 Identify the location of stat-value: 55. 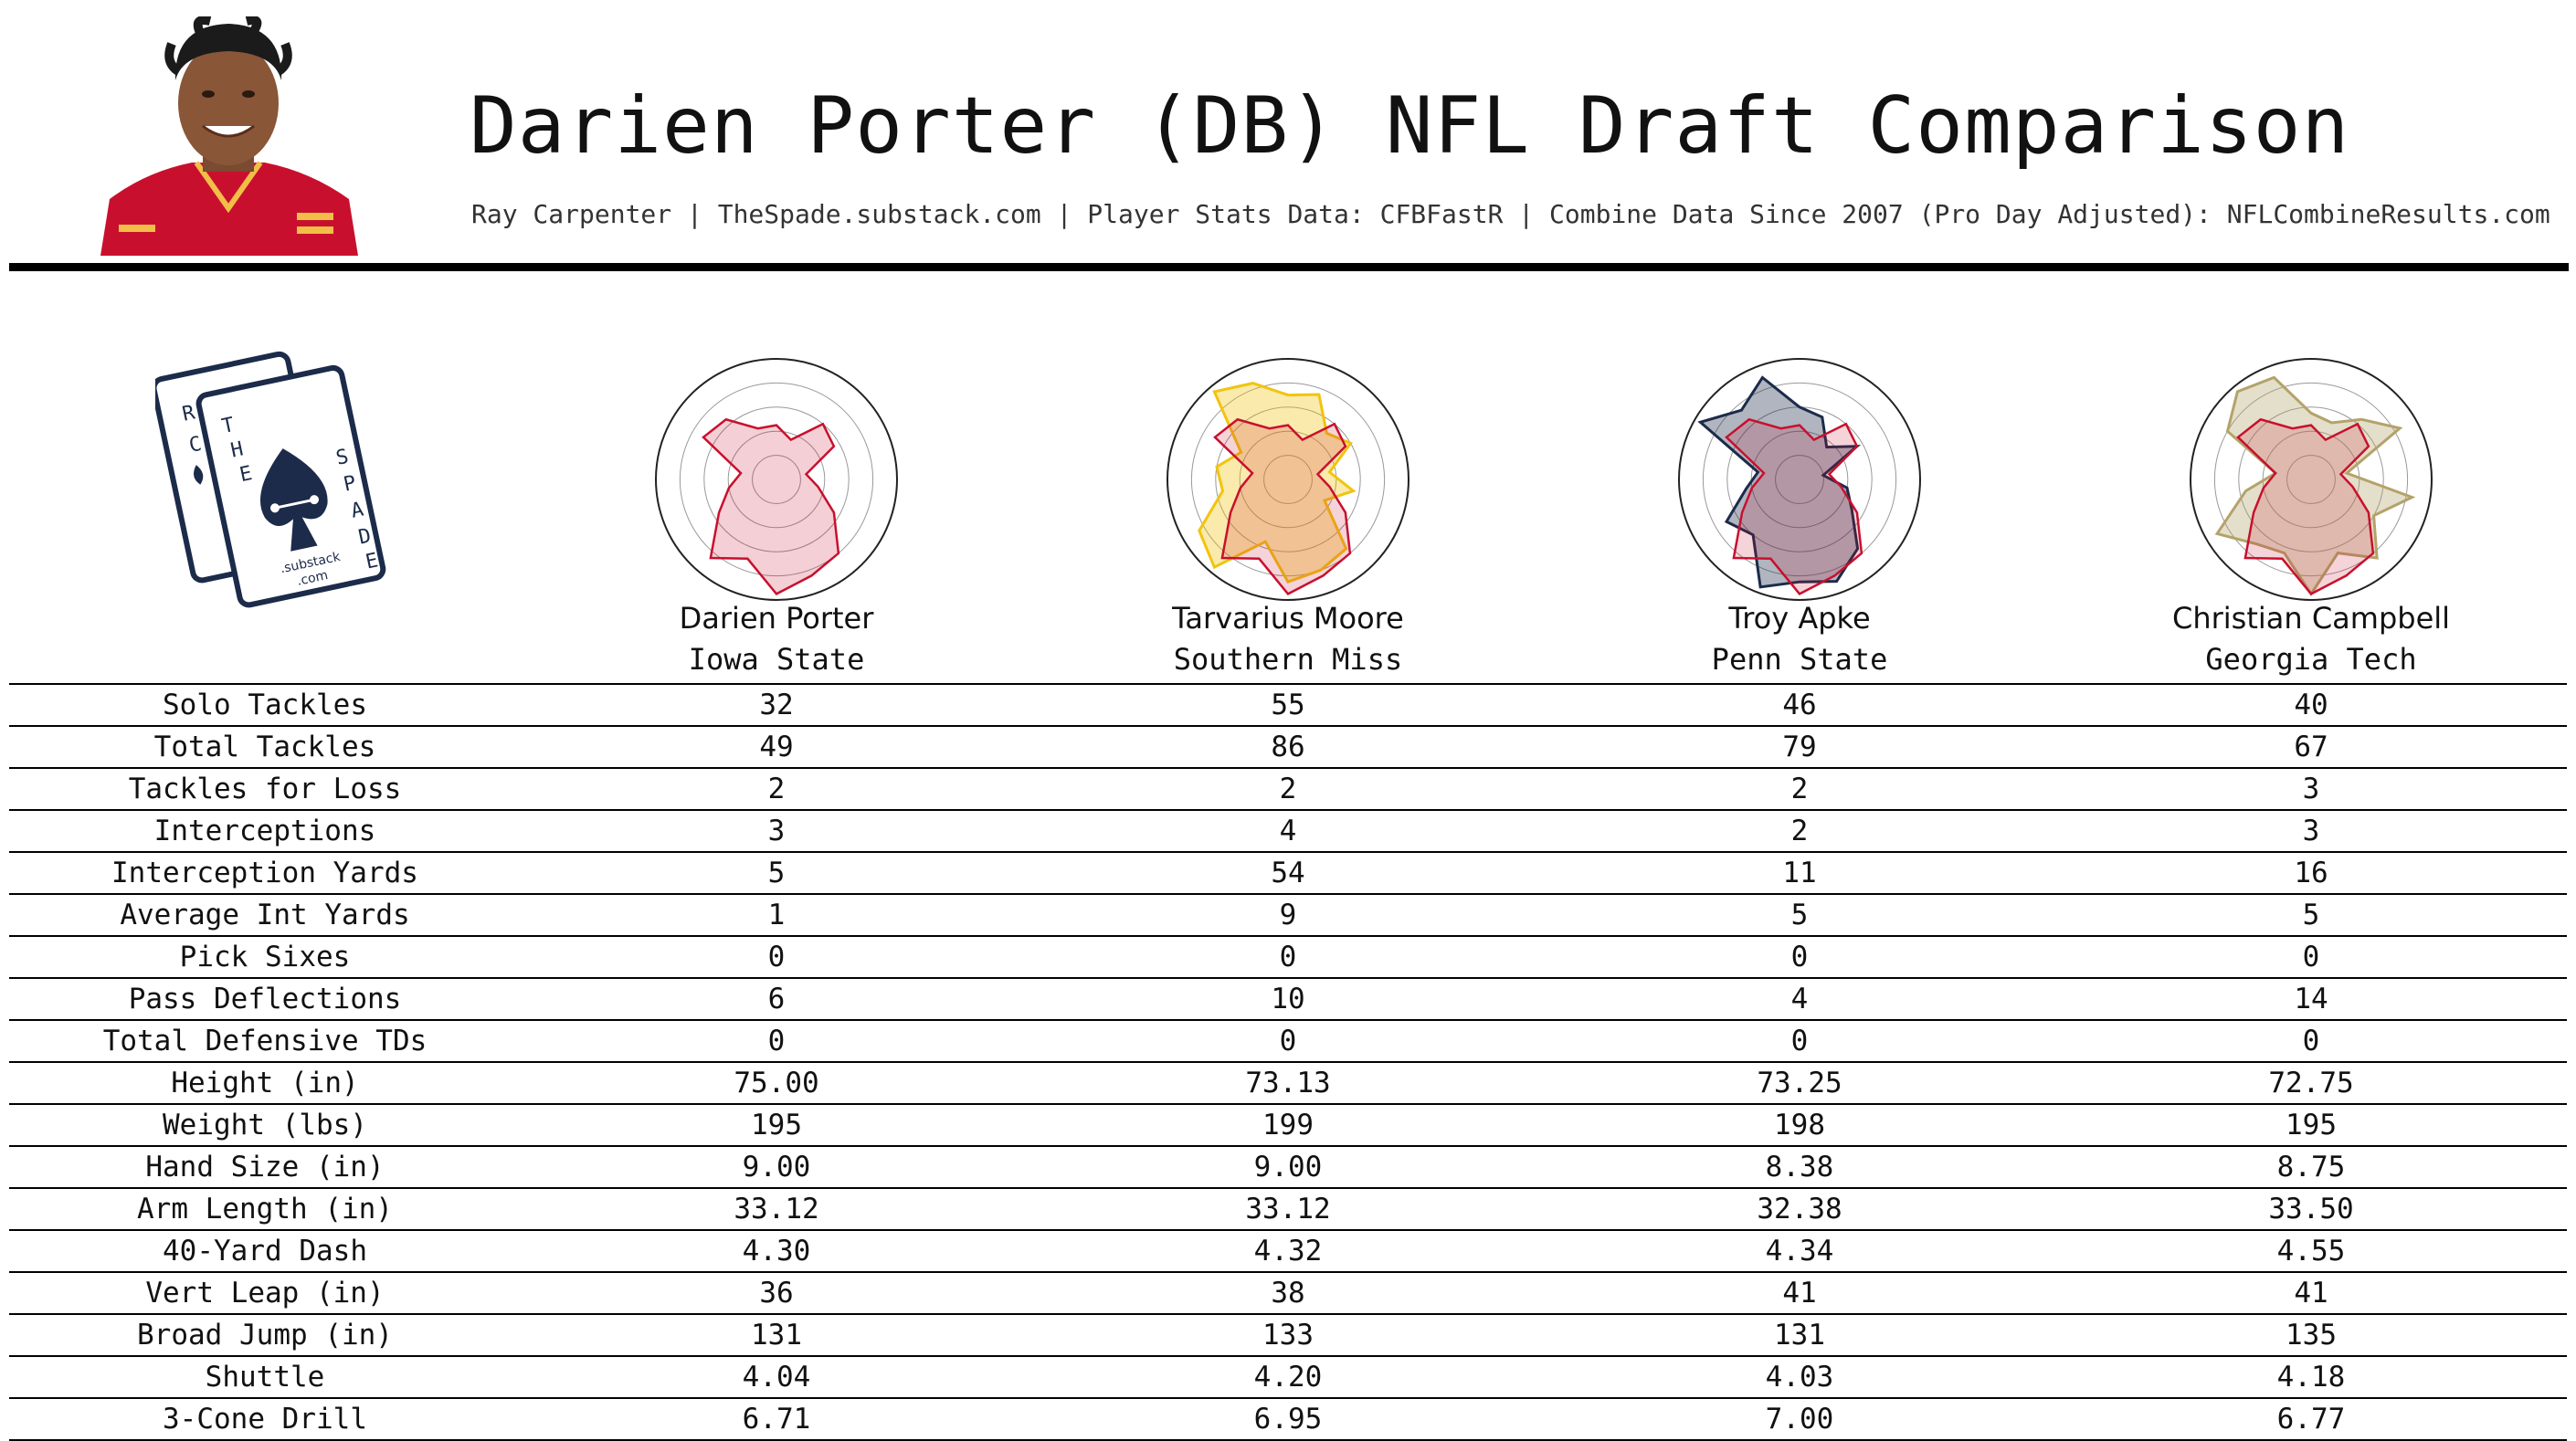
(1288, 705).